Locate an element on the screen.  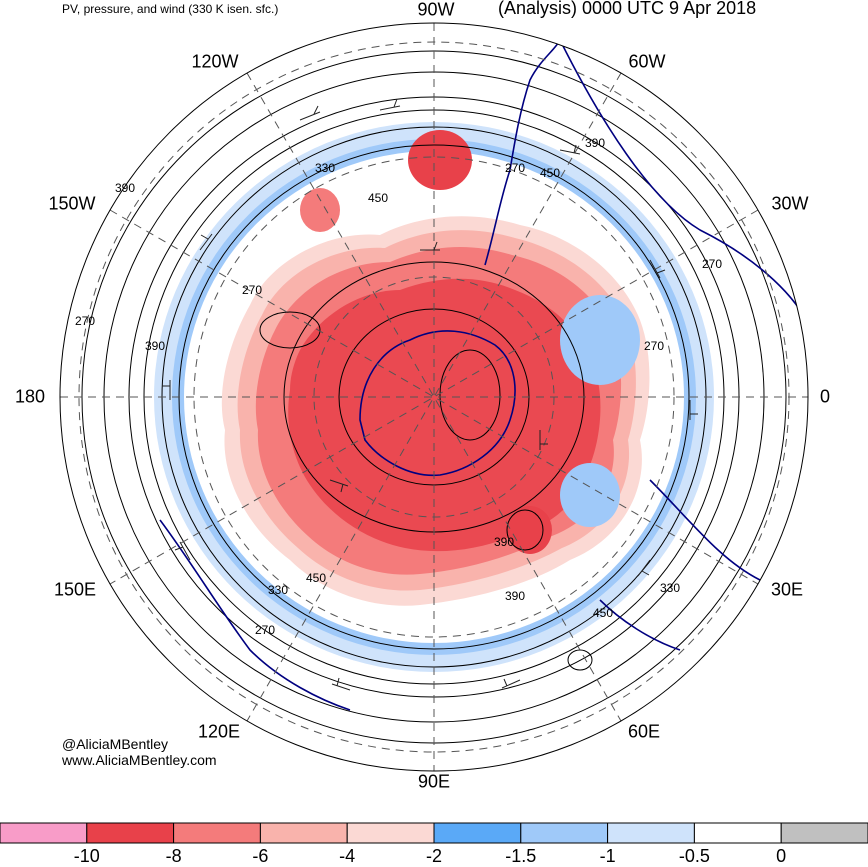
colorbar-tick-label: -4 is located at coordinates (347, 856).